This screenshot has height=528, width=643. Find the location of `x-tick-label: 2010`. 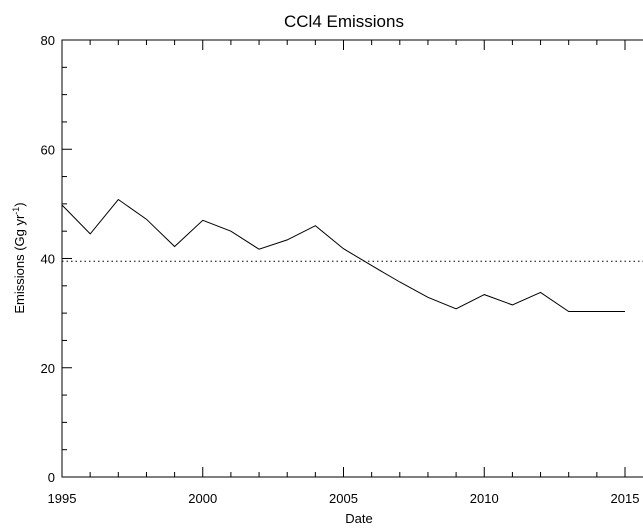

x-tick-label: 2010 is located at coordinates (484, 498).